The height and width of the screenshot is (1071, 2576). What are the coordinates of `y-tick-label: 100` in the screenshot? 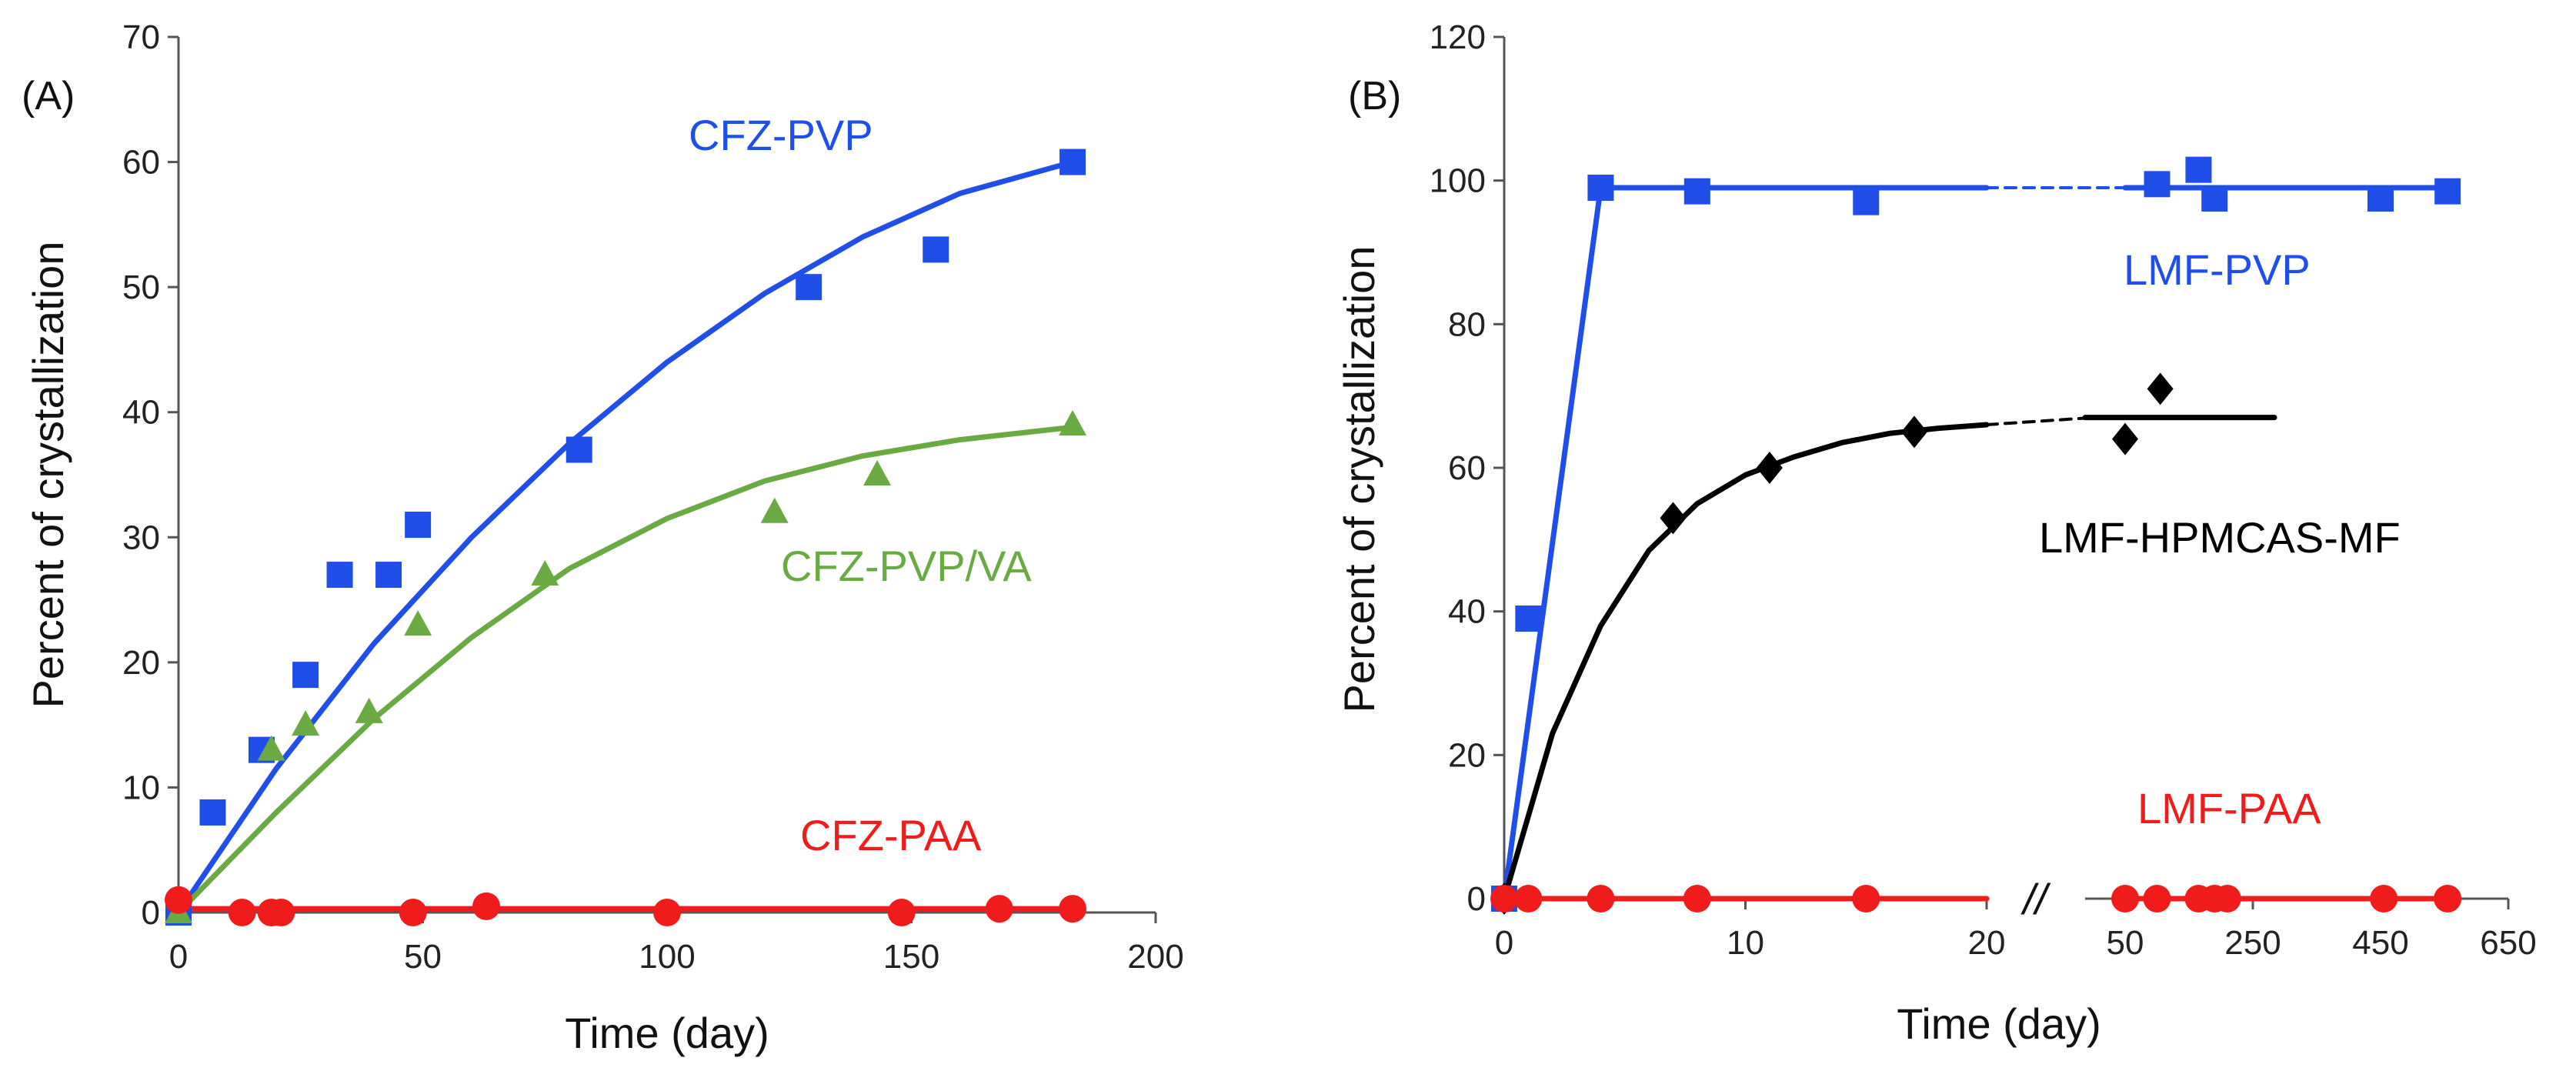 It's located at (1458, 181).